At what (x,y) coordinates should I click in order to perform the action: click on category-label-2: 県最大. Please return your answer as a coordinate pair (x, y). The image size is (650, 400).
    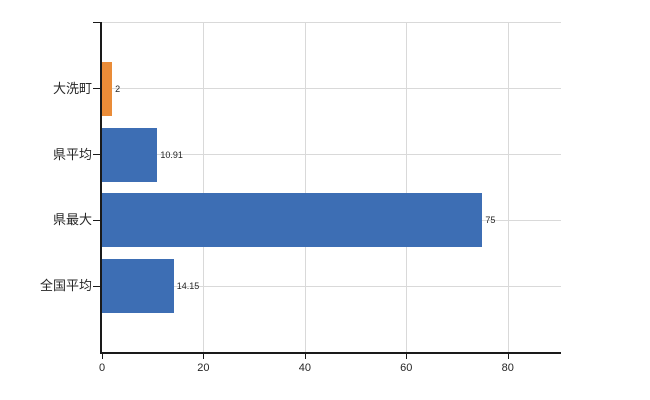
    Looking at the image, I should click on (72, 220).